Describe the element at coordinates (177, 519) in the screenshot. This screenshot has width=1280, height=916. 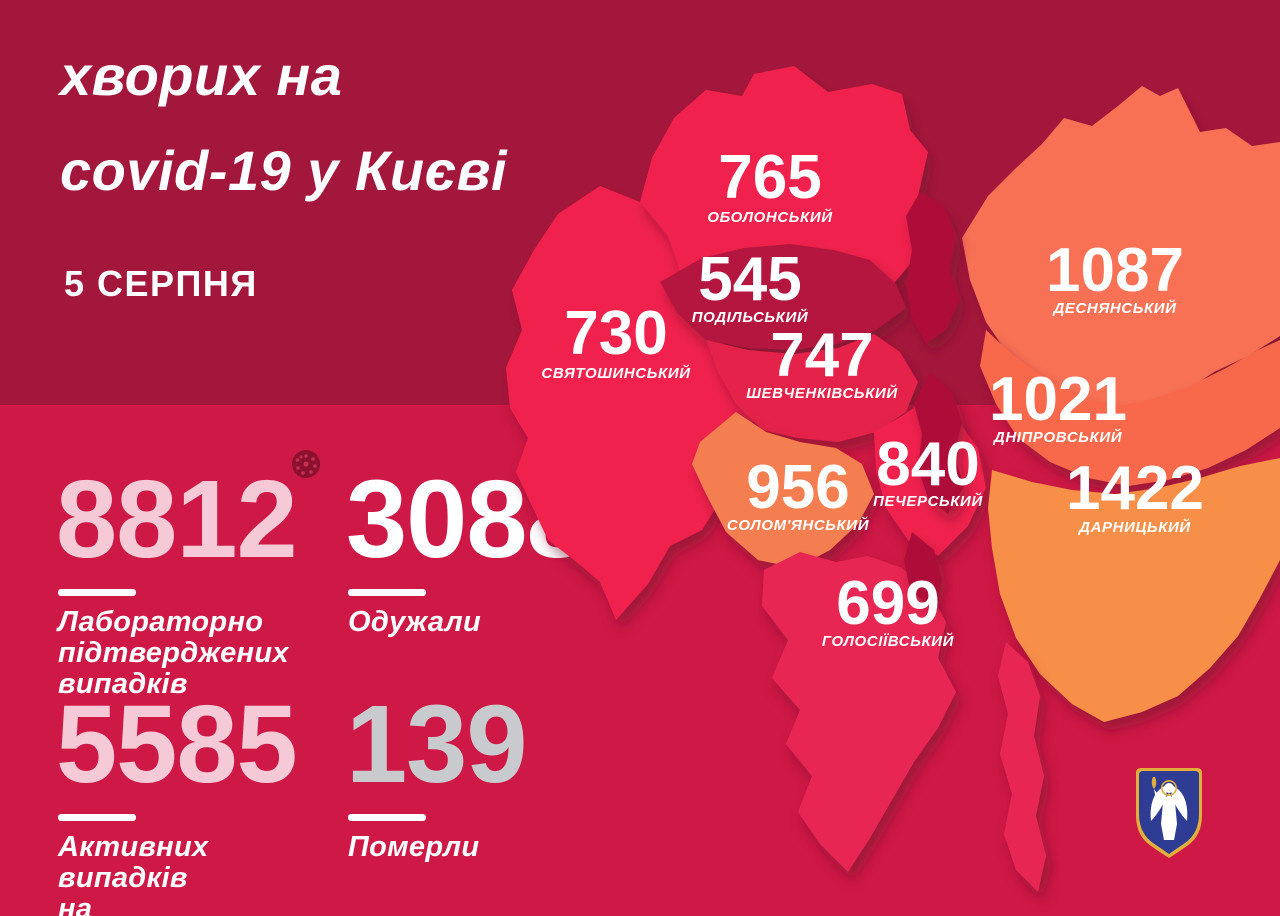
I see `stat-confirmed-value: 8812` at that location.